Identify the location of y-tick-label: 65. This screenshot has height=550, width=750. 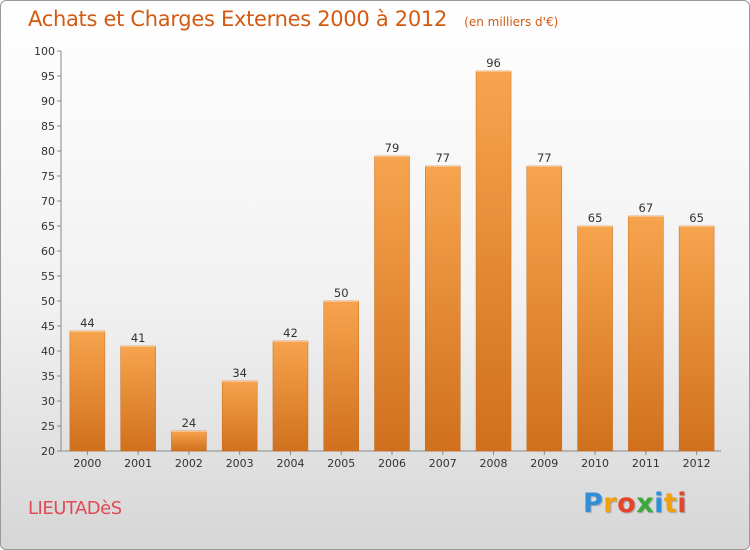
(48, 226).